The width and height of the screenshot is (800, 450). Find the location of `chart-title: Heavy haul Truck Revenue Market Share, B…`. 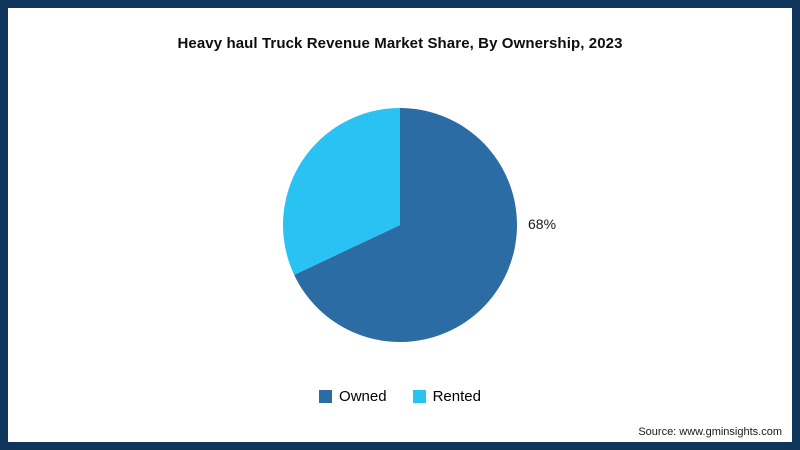

chart-title: Heavy haul Truck Revenue Market Share, B… is located at coordinates (400, 43).